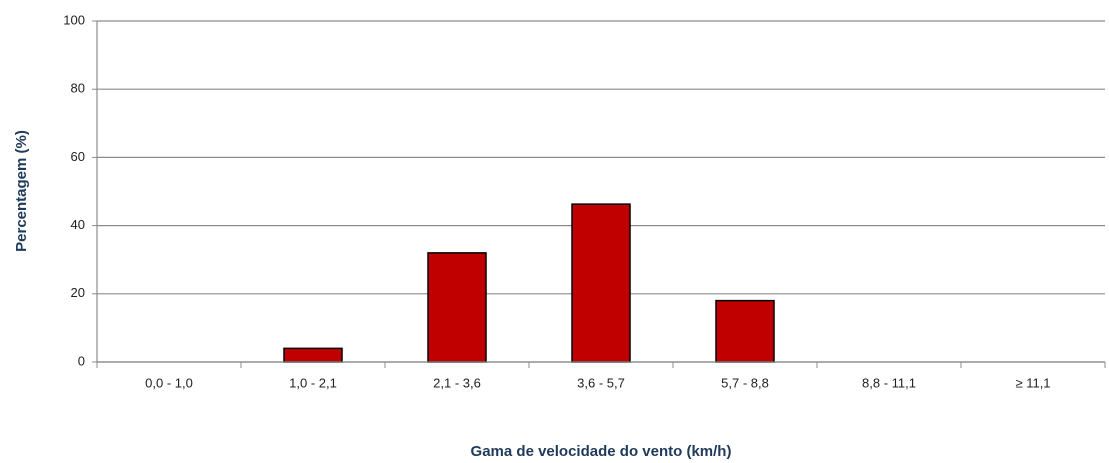  Describe the element at coordinates (745, 382) in the screenshot. I see `x-tick-label: 5,7 - 8,8` at that location.